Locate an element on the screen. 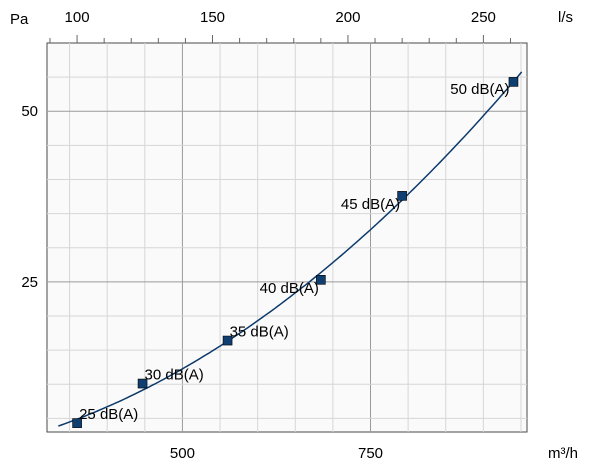 Image resolution: width=594 pixels, height=468 pixels. x-top-tick-label: 150 is located at coordinates (212, 17).